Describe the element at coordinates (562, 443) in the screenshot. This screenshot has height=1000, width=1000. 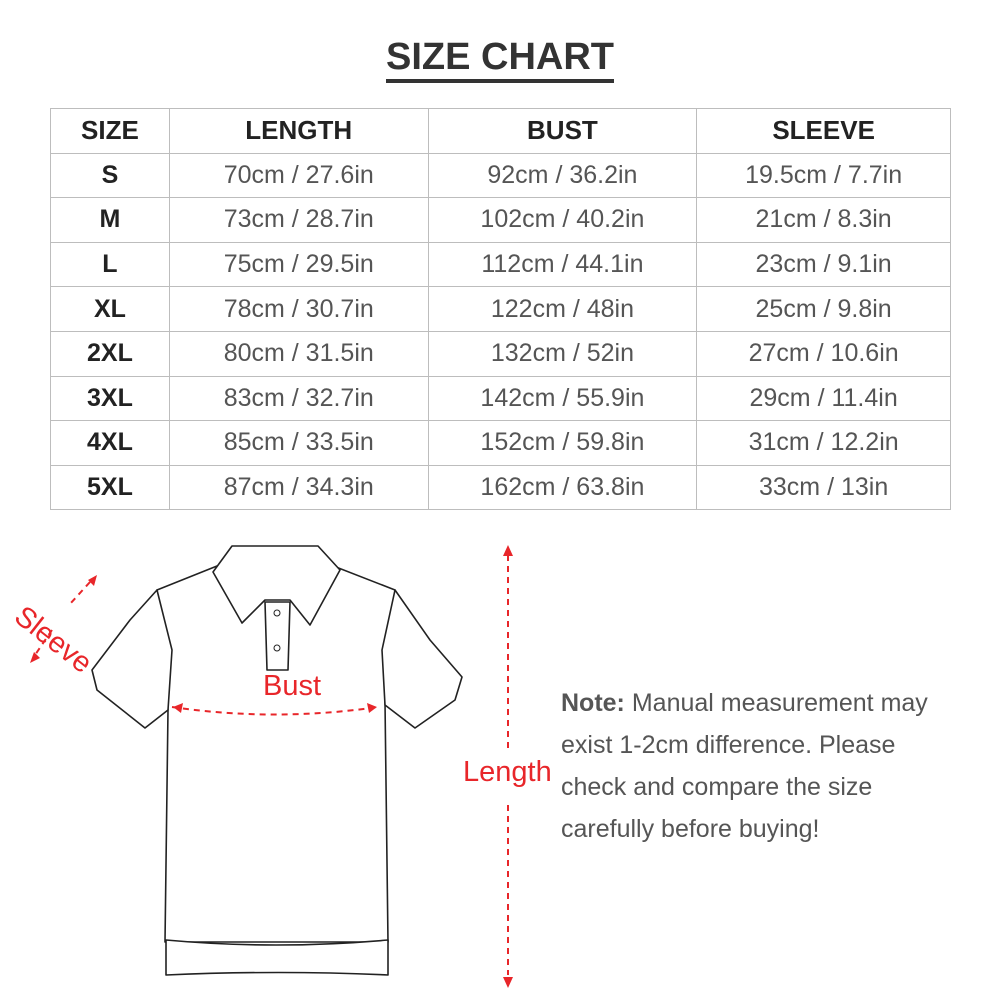
I see `measure-cell: 152cm / 59.8in` at that location.